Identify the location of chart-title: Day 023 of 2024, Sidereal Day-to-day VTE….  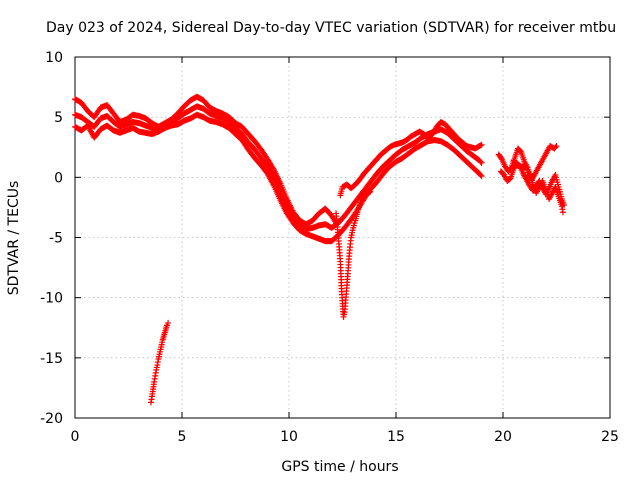
(331, 28).